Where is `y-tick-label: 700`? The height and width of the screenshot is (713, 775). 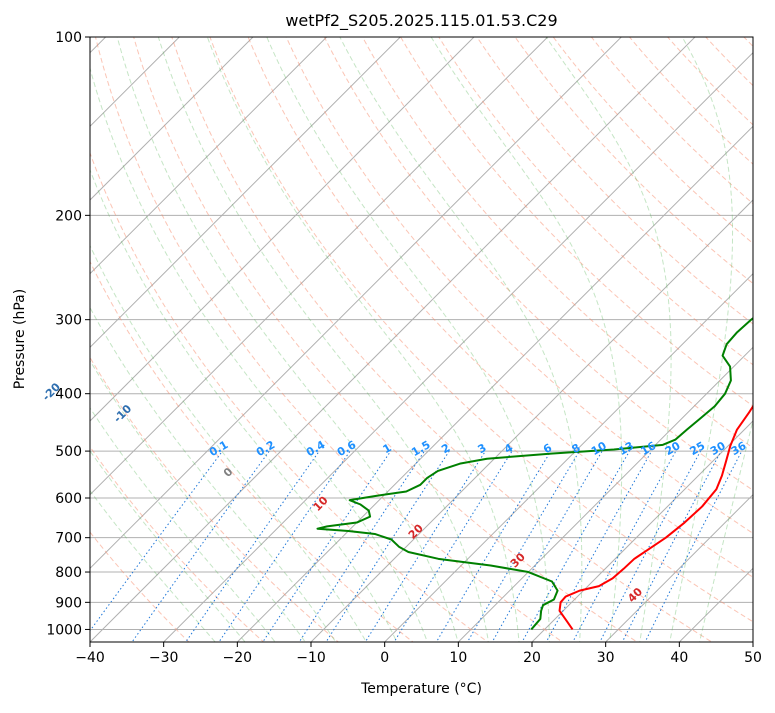
y-tick-label: 700 is located at coordinates (68, 539).